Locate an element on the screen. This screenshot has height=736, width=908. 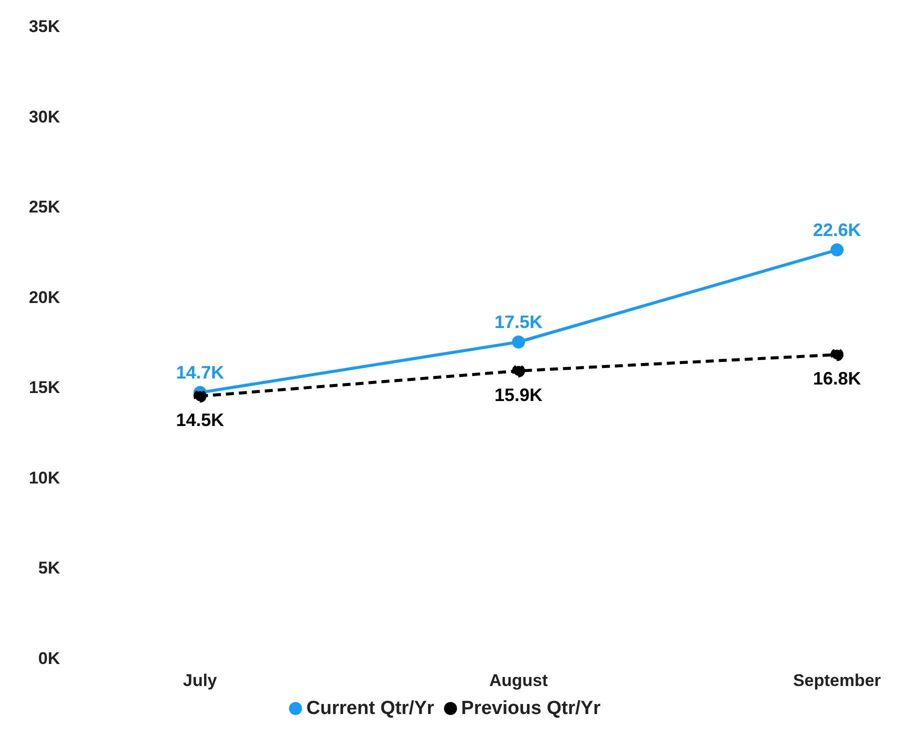
x-tick-label: July is located at coordinates (200, 680).